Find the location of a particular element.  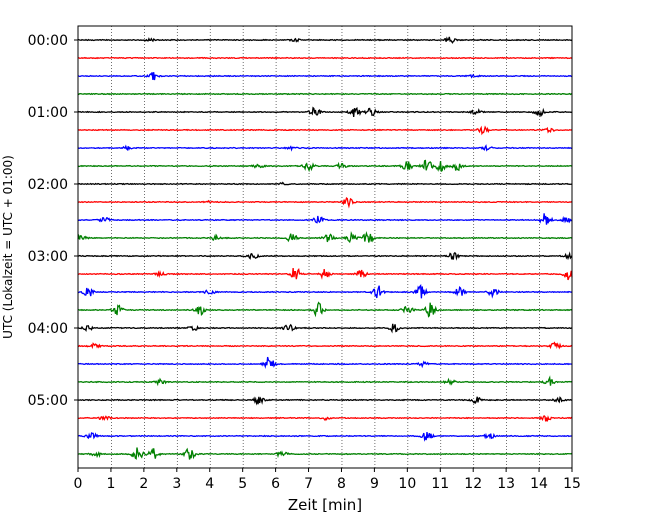

x-tick-label: 15 is located at coordinates (572, 484).